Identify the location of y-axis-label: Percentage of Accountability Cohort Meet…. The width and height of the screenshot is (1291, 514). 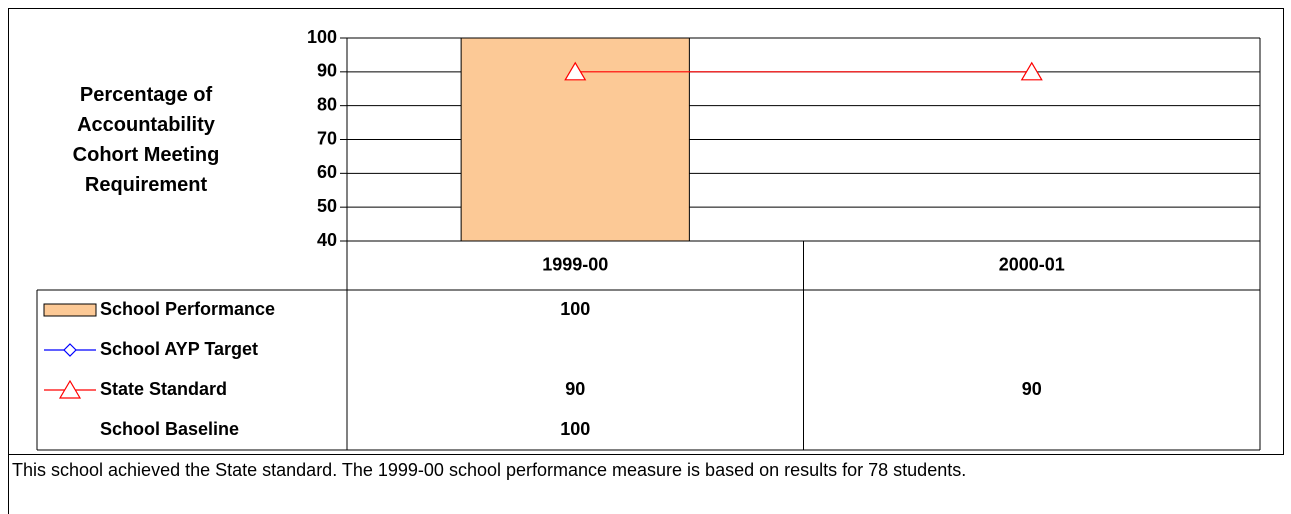
(146, 140).